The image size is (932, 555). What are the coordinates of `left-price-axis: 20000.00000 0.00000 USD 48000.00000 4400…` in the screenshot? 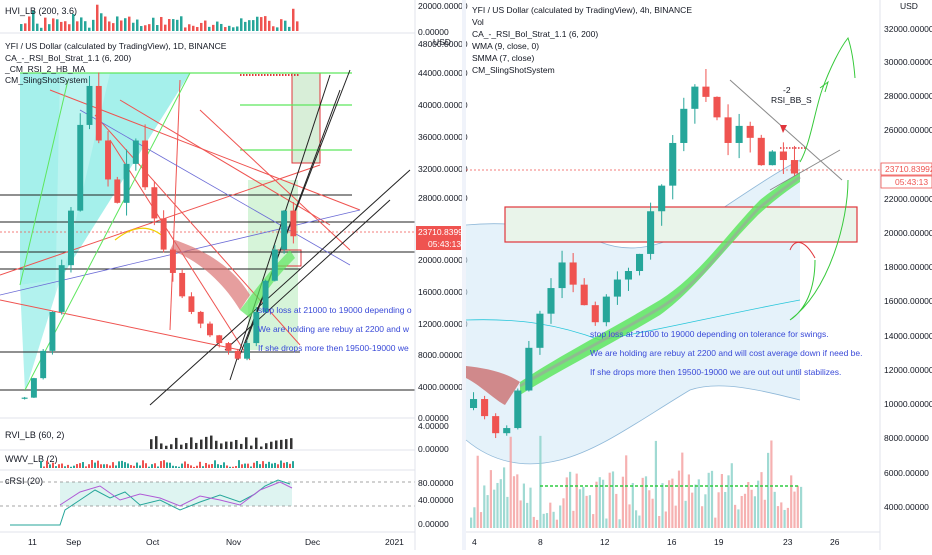 It's located at (441, 275).